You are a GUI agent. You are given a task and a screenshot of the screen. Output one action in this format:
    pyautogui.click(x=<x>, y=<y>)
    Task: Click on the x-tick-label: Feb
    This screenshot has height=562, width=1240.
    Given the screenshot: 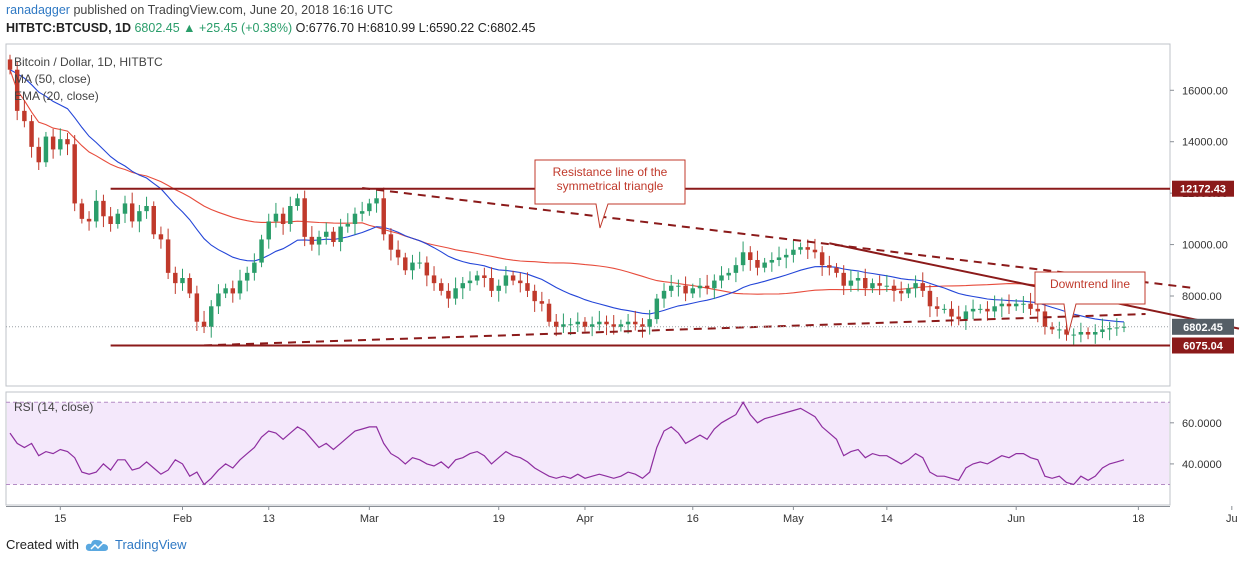 What is the action you would take?
    pyautogui.click(x=182, y=519)
    